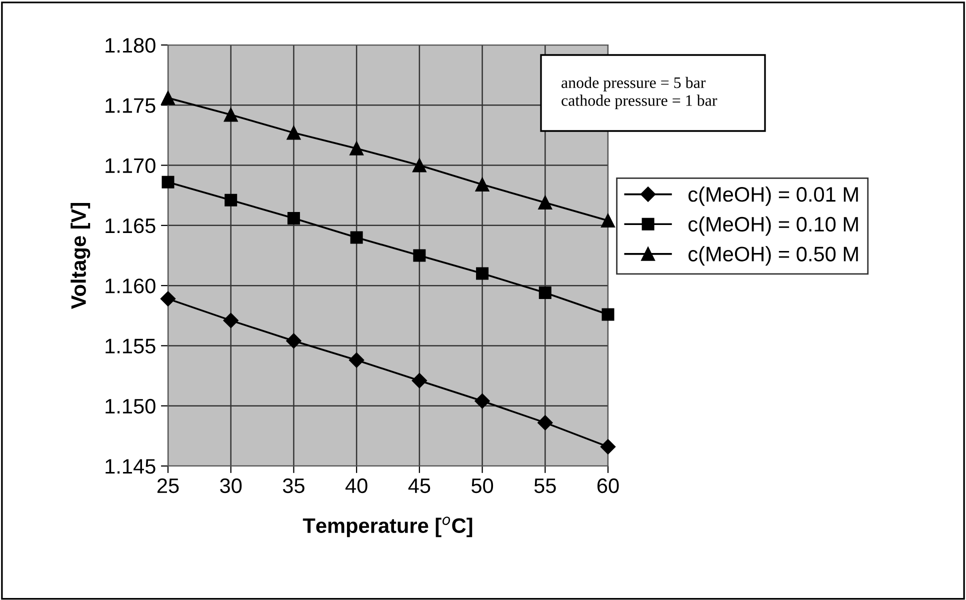 The width and height of the screenshot is (966, 600). I want to click on x-tick-label: 55, so click(545, 486).